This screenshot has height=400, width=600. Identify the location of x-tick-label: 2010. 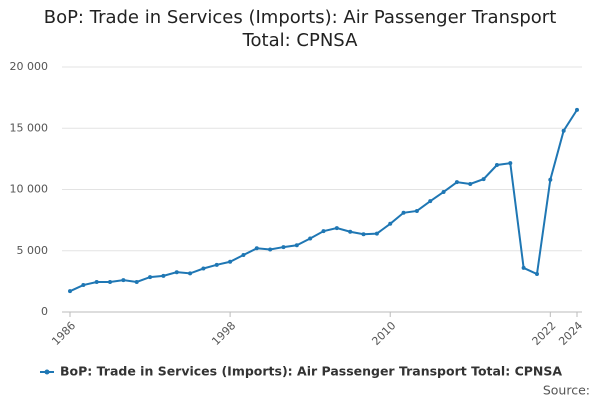
(383, 333).